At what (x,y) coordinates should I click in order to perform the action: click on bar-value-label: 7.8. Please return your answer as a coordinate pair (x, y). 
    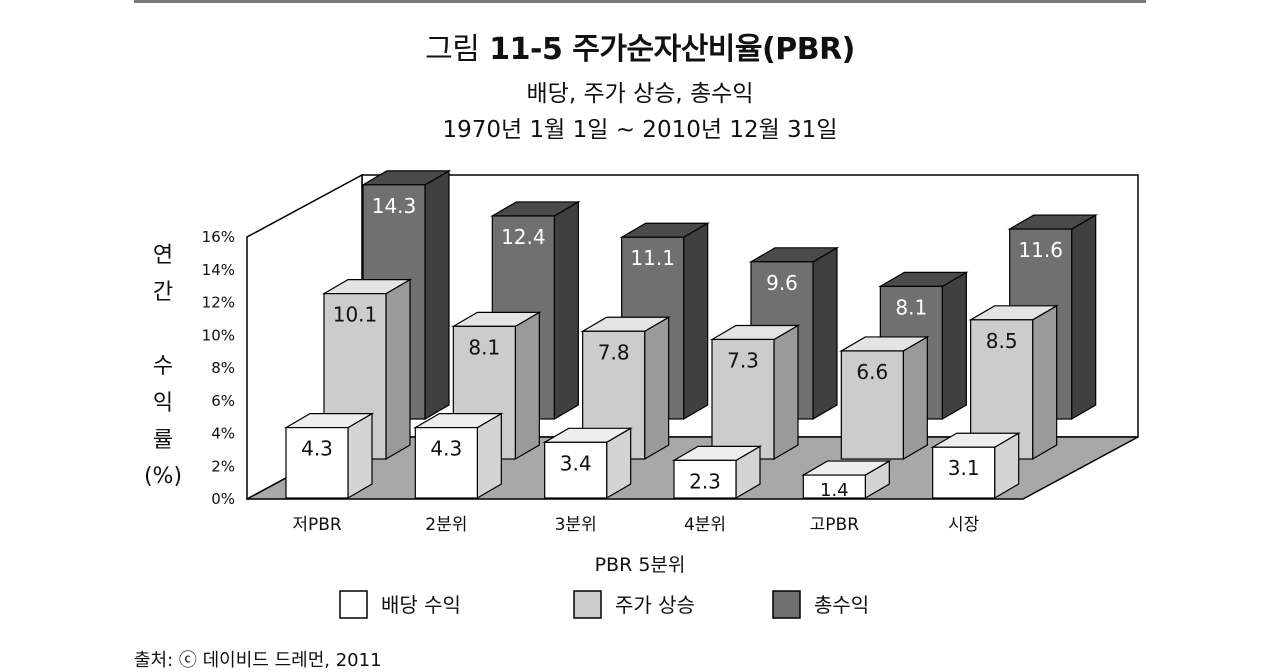
    Looking at the image, I should click on (614, 352).